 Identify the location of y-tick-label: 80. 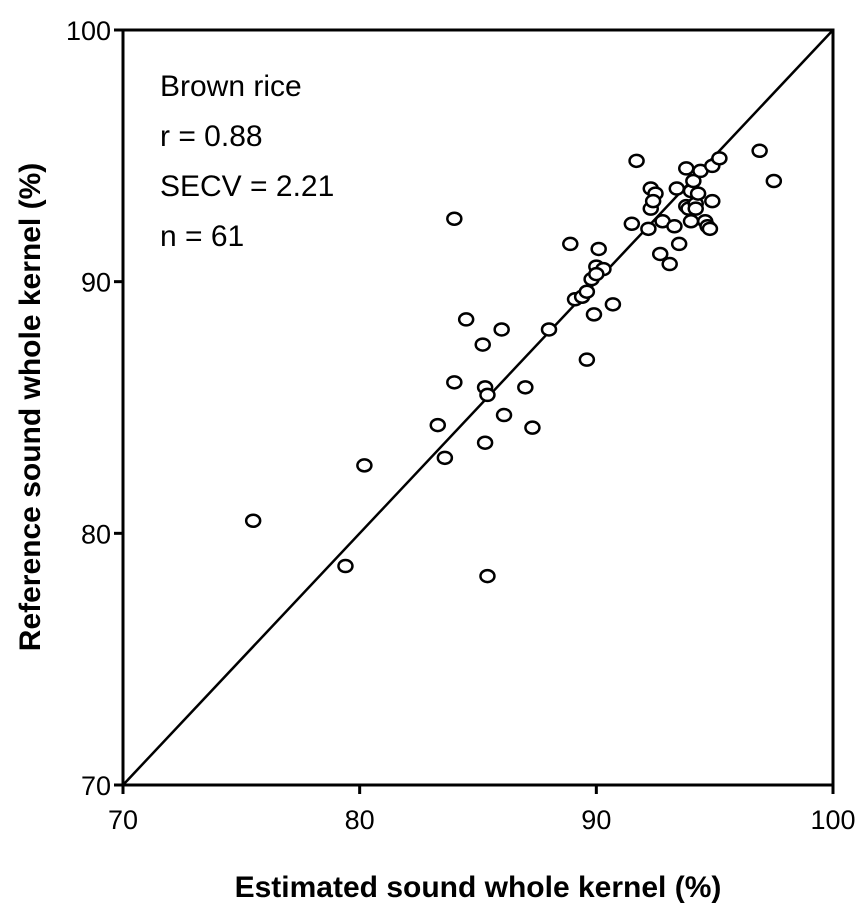
(96, 534).